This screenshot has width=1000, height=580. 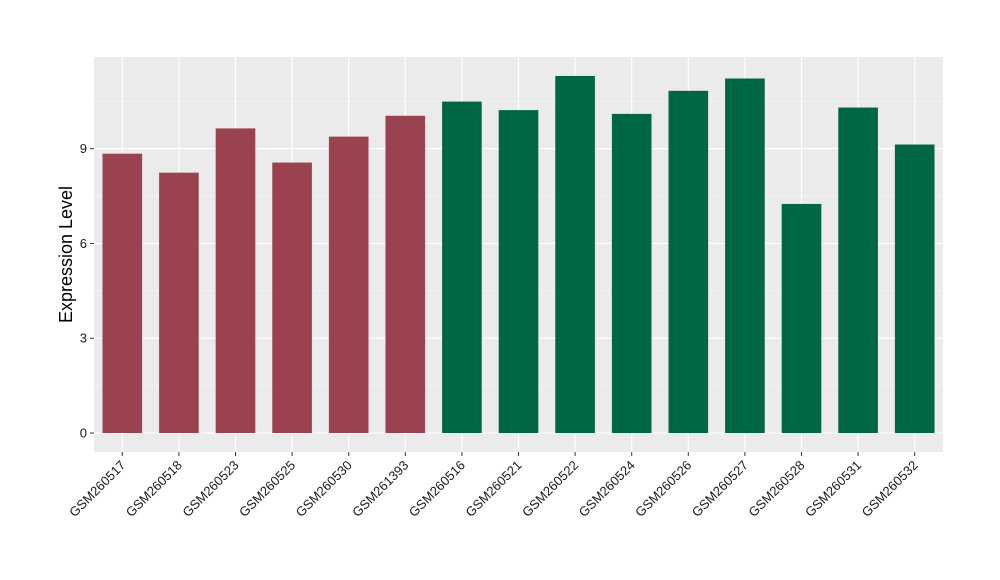 What do you see at coordinates (87, 291) in the screenshot?
I see `y-axis: 0 3 6 9` at bounding box center [87, 291].